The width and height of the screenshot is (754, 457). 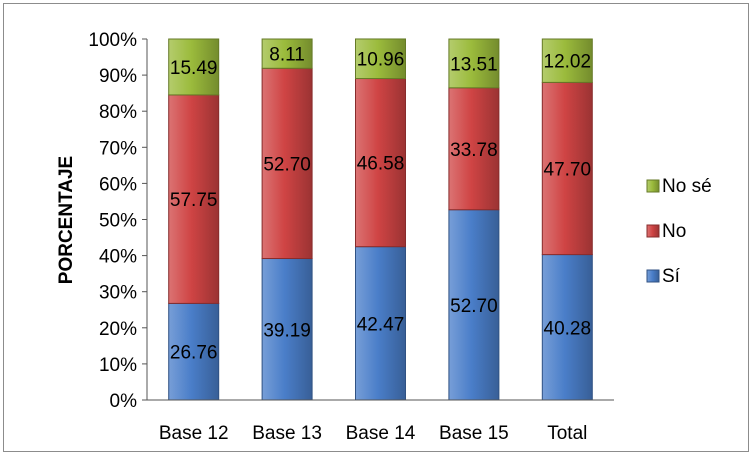 What do you see at coordinates (118, 329) in the screenshot?
I see `y-tick-label: 20%` at bounding box center [118, 329].